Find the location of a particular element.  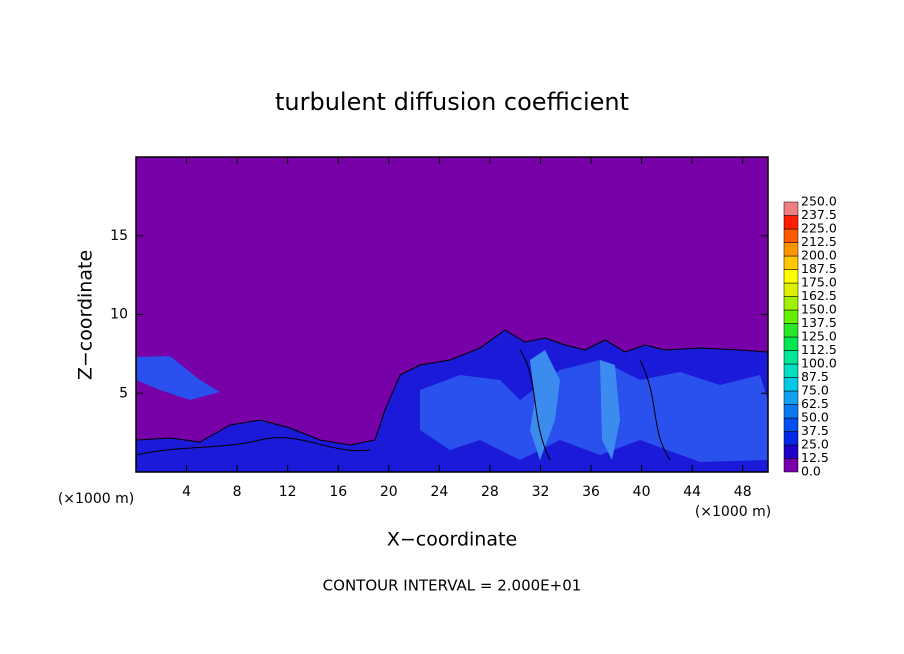

x-tick-label: 4 is located at coordinates (186, 492).